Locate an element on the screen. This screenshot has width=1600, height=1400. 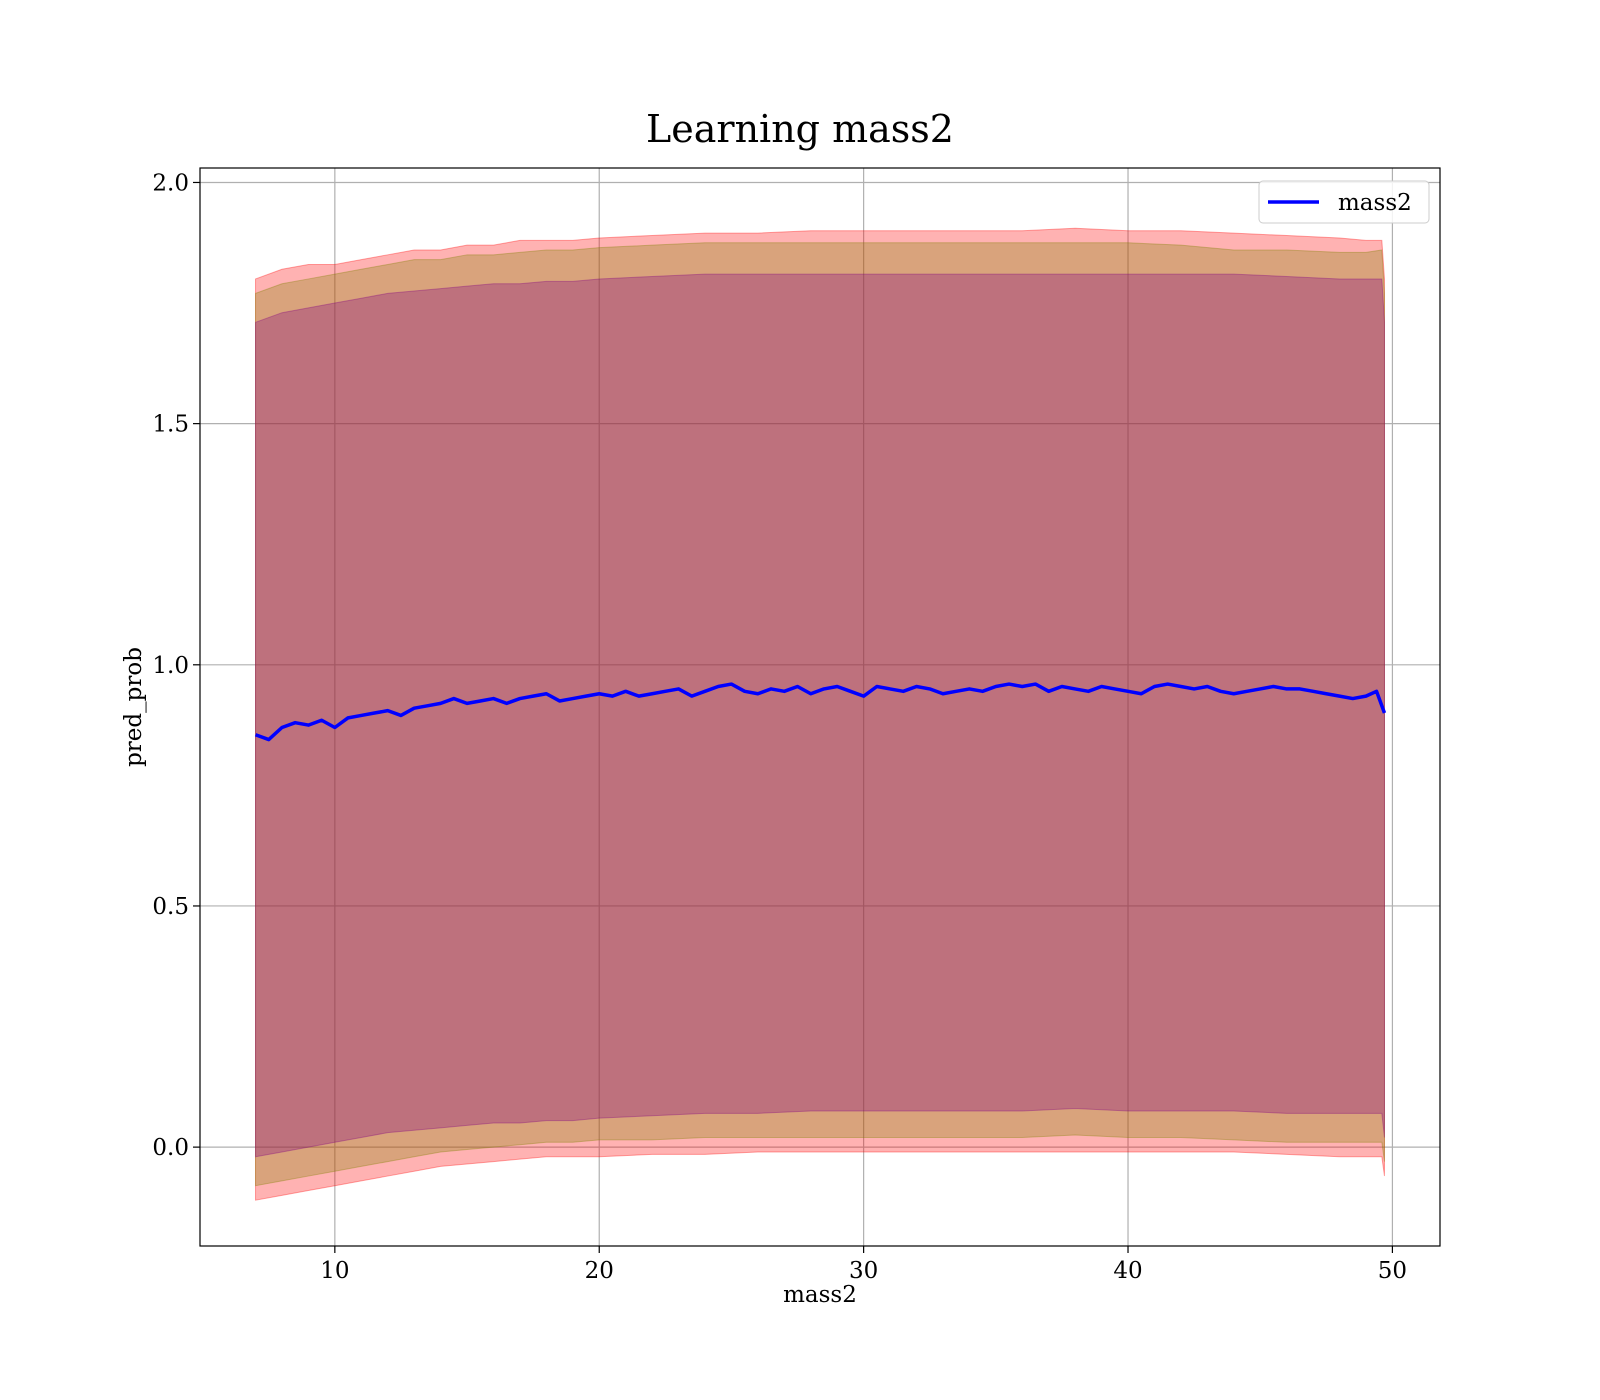
x-tick-label: 40 is located at coordinates (1127, 1271).